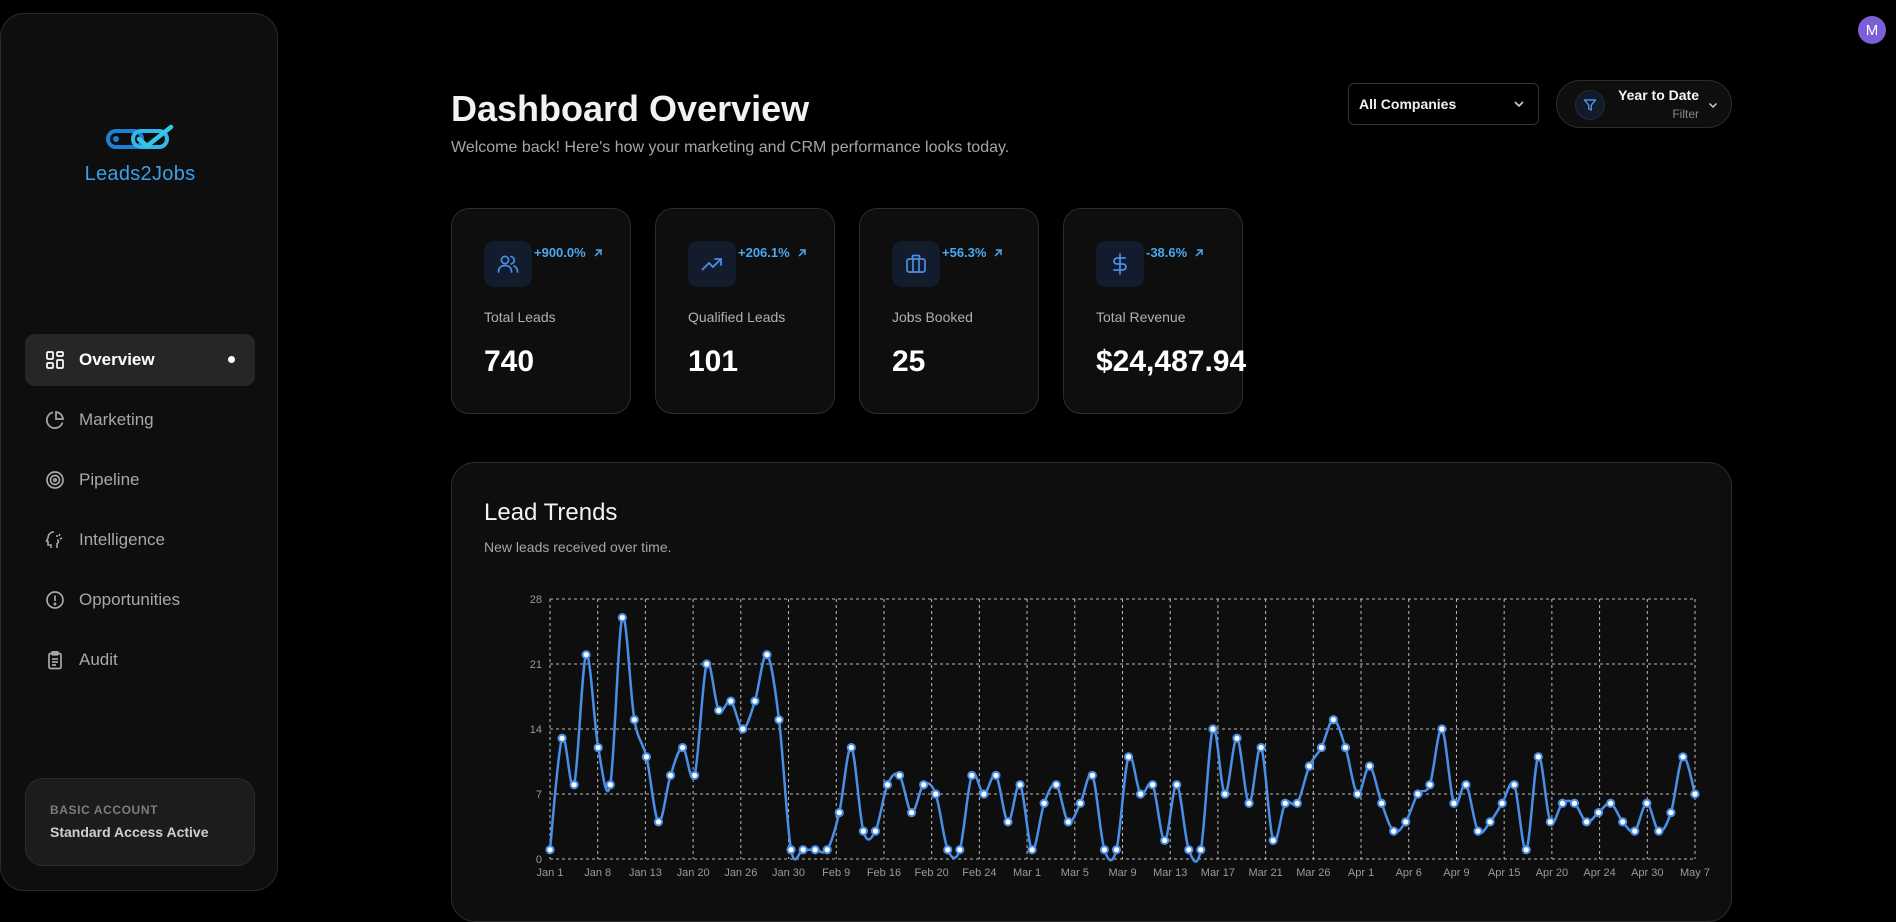 This screenshot has width=1896, height=922. I want to click on x-tick-label: Feb 9, so click(836, 873).